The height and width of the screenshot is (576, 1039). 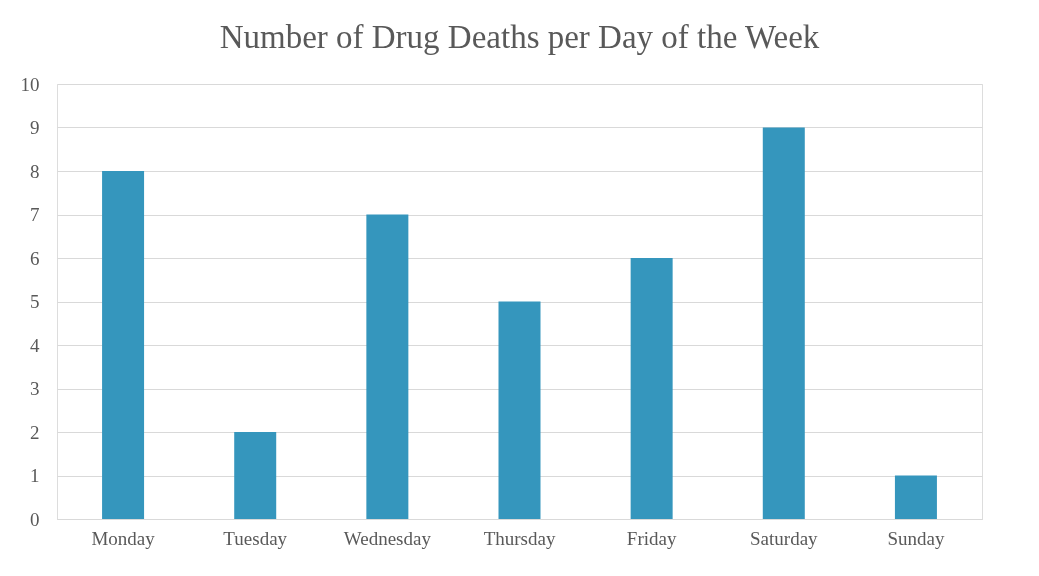 What do you see at coordinates (784, 538) in the screenshot?
I see `x-tick-label: Saturday` at bounding box center [784, 538].